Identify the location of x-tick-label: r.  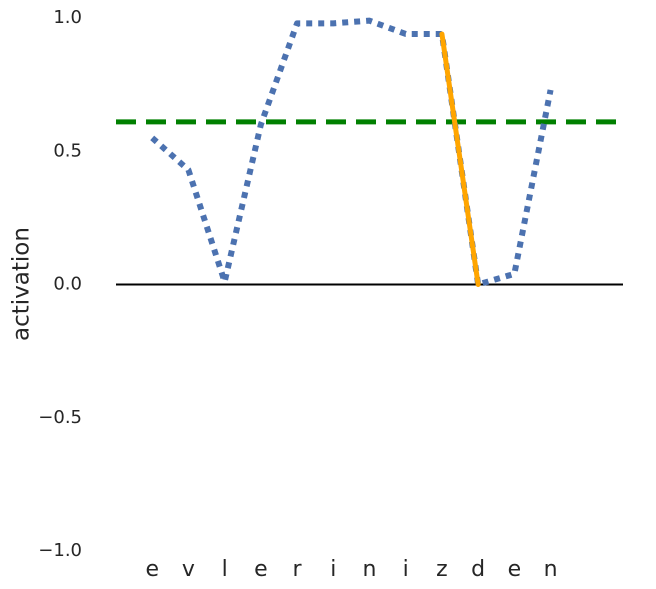
(298, 569).